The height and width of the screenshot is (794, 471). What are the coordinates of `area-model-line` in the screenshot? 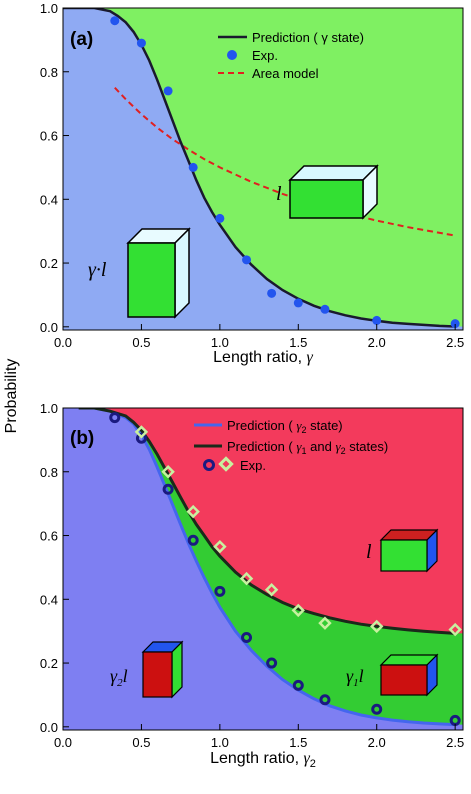 It's located at (285, 162).